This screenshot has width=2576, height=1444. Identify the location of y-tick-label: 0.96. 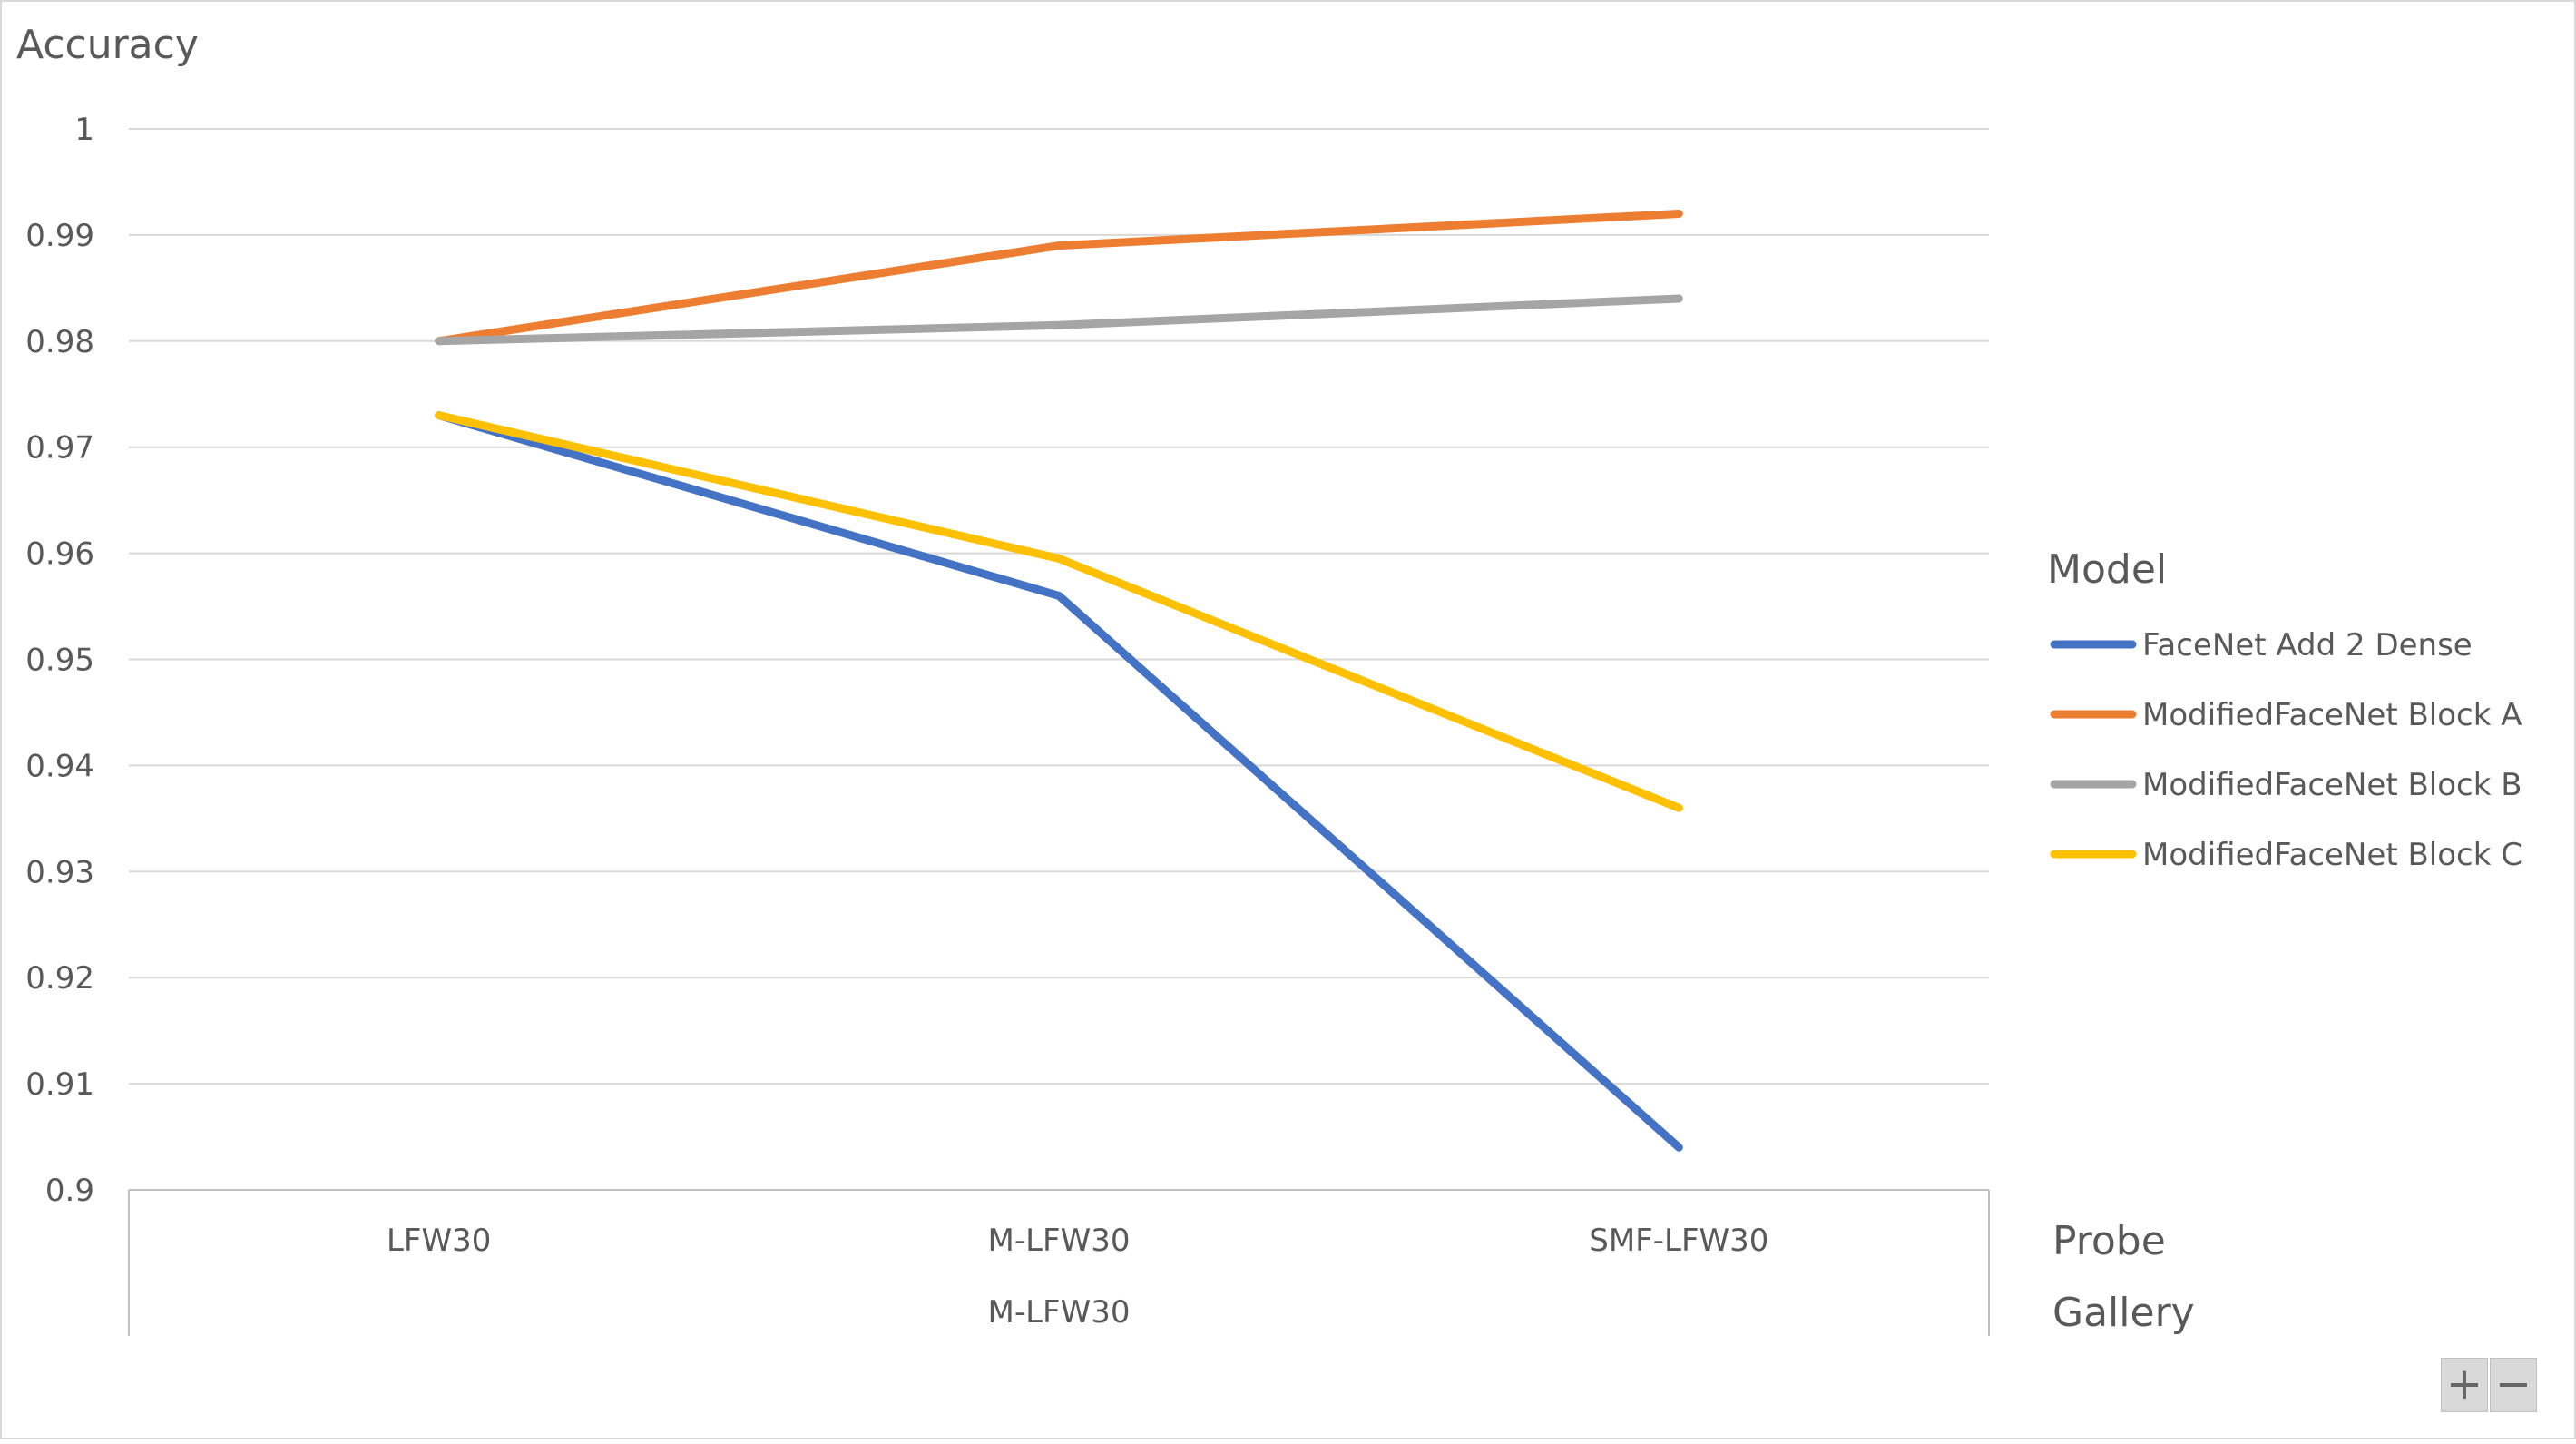
(59, 554).